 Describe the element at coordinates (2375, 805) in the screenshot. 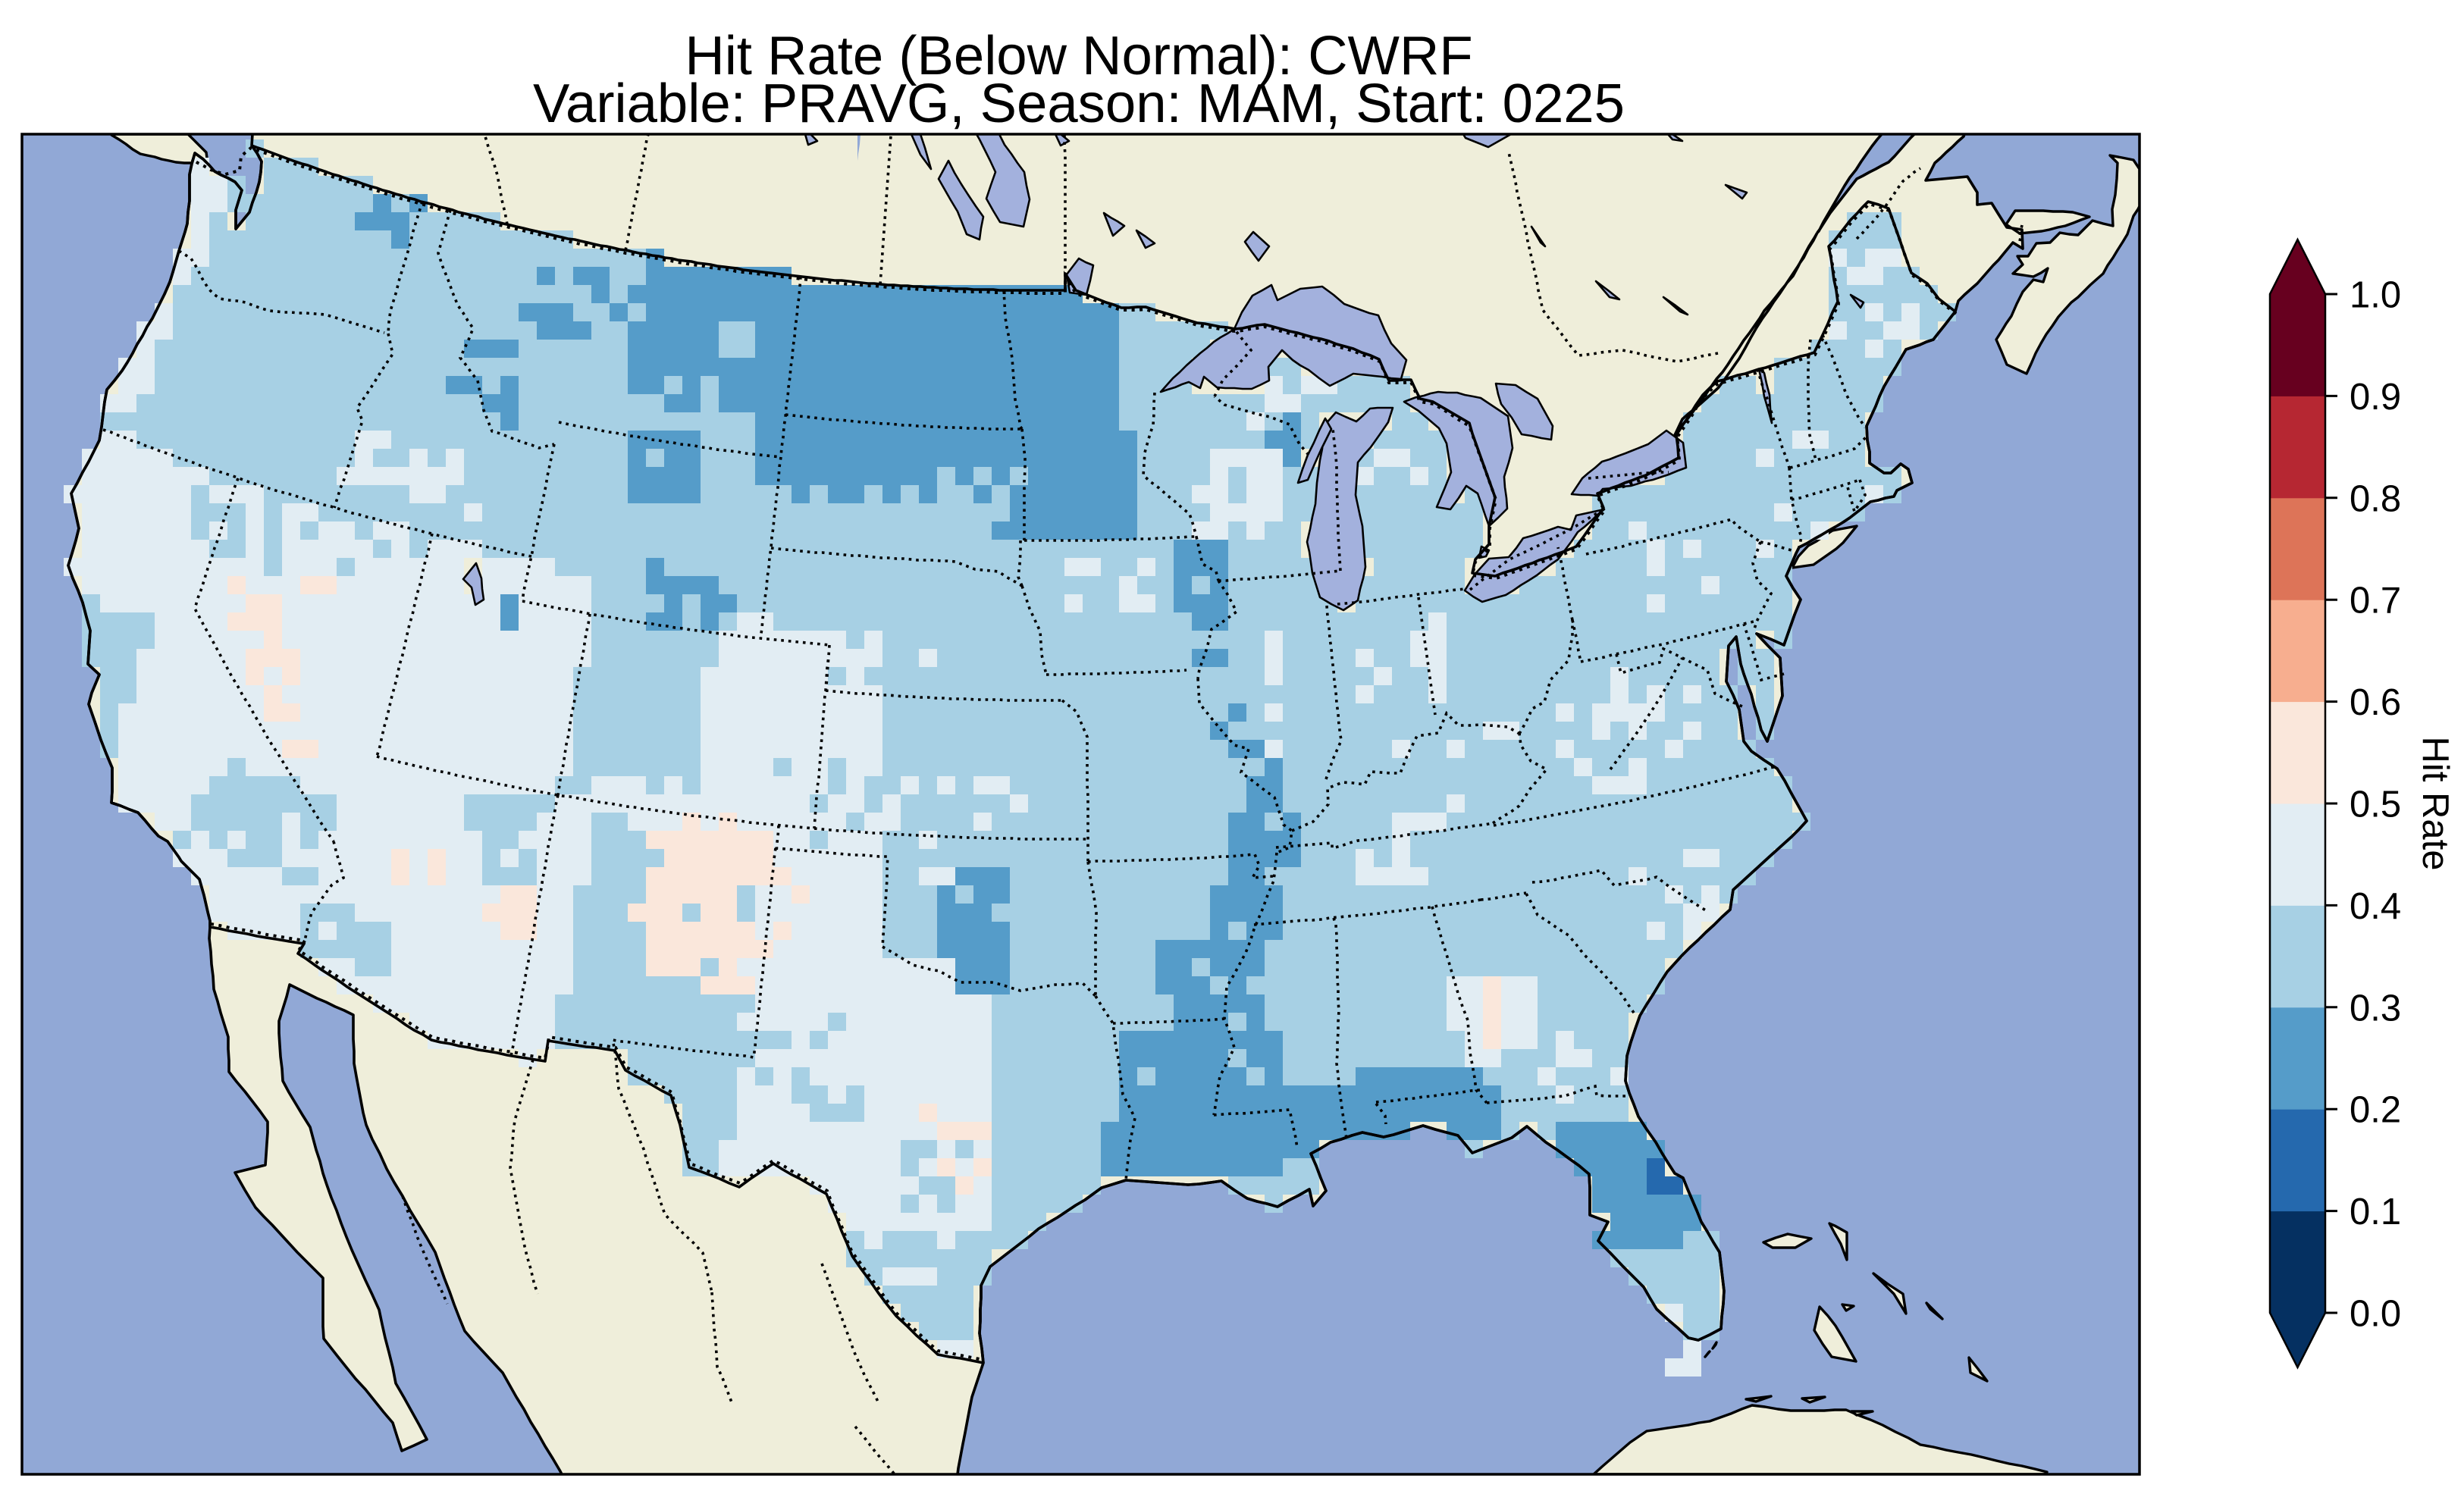

I see `svg-text: 0.5` at that location.